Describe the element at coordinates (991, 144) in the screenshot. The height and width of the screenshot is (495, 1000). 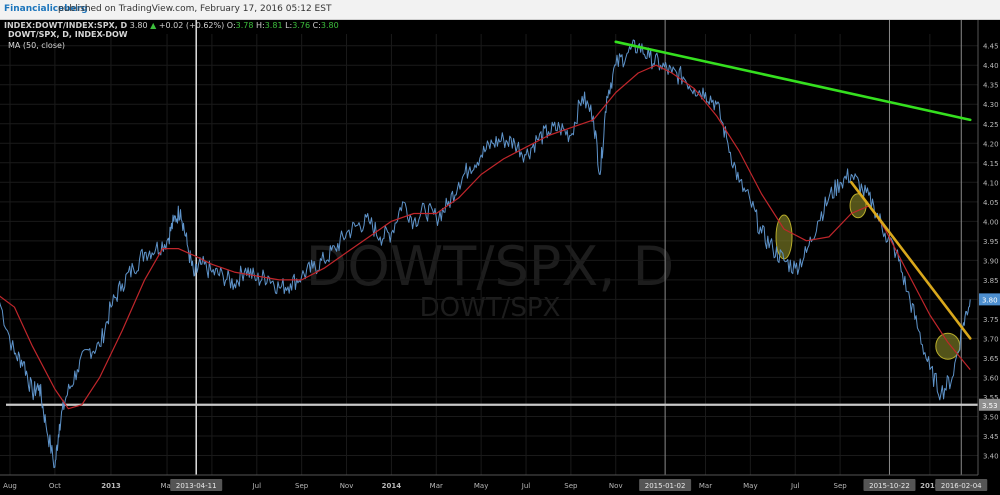
I see `y-tick-label: 4.20` at that location.